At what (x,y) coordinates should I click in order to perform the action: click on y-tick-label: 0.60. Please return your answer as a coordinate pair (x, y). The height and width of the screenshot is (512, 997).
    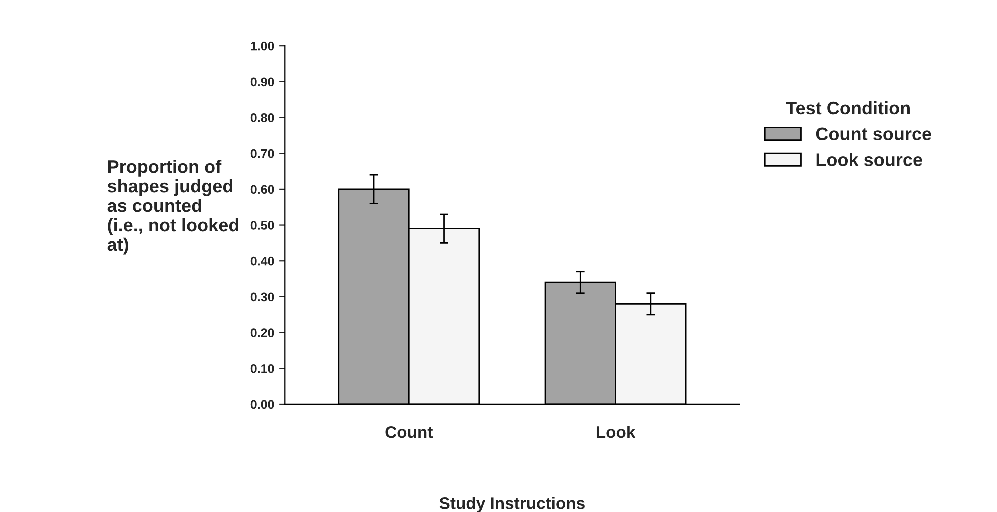
    Looking at the image, I should click on (262, 189).